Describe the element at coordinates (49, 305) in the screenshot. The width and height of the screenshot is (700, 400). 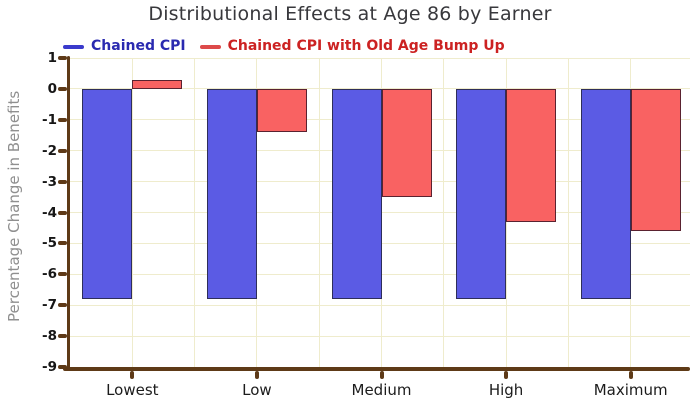
I see `y-tick-label: -7` at that location.